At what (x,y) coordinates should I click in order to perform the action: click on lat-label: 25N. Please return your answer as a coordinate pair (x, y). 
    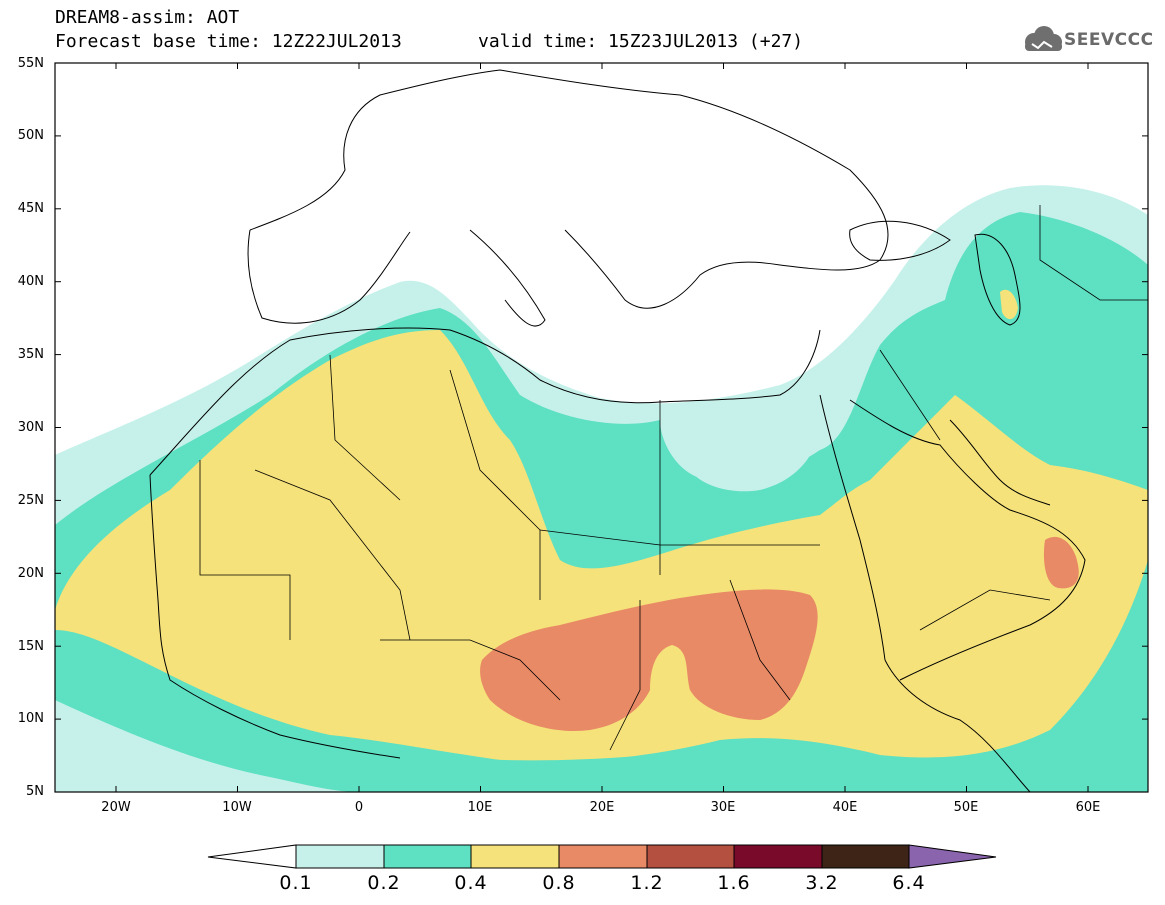
    Looking at the image, I should click on (30, 500).